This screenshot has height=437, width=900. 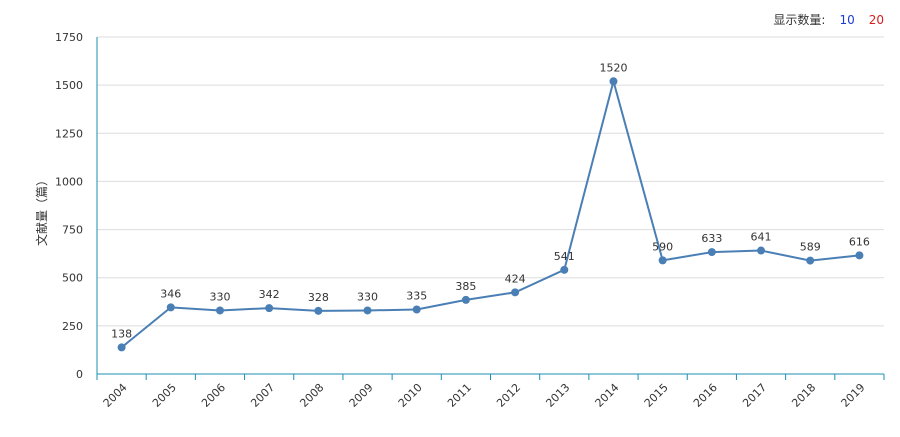 I want to click on data-point-2007, so click(x=269, y=308).